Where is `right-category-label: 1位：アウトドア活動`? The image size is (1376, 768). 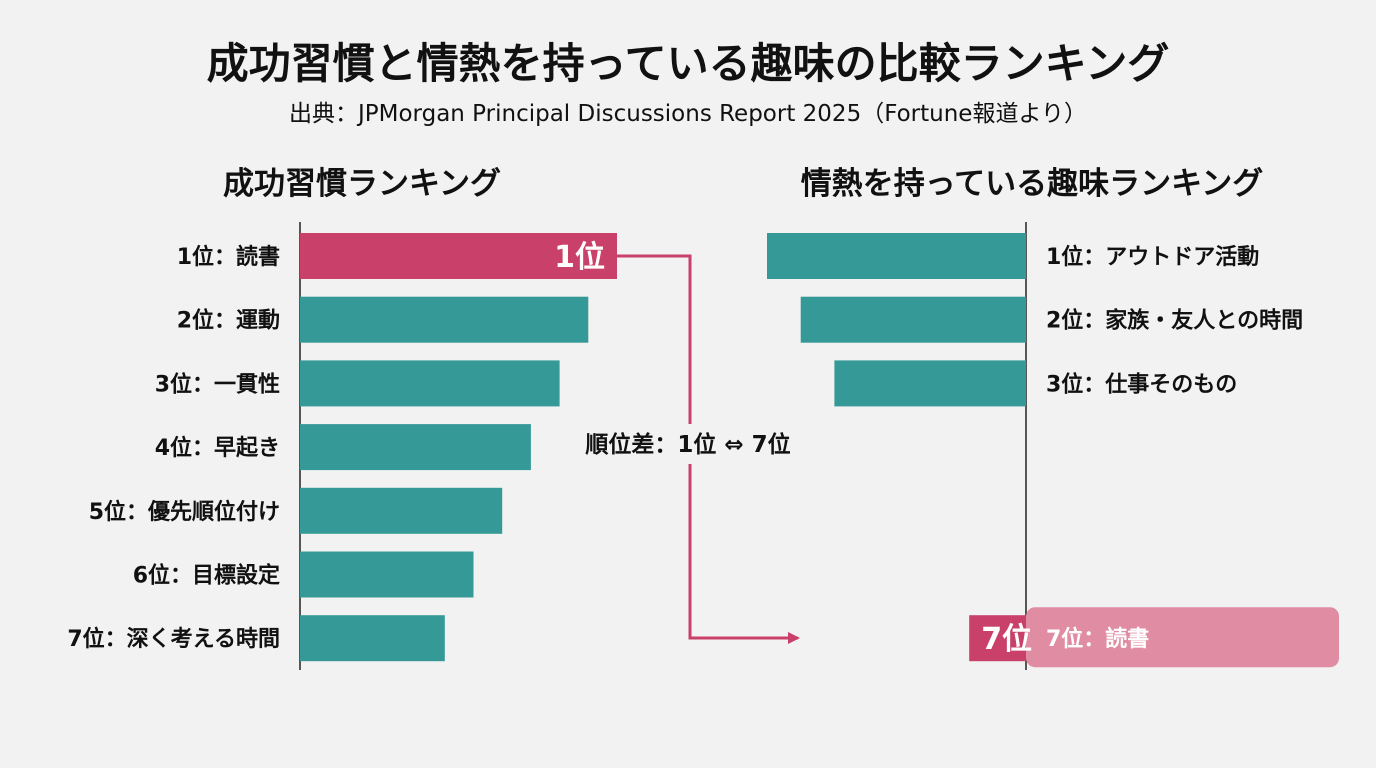 right-category-label: 1位：アウトドア活動 is located at coordinates (1152, 257).